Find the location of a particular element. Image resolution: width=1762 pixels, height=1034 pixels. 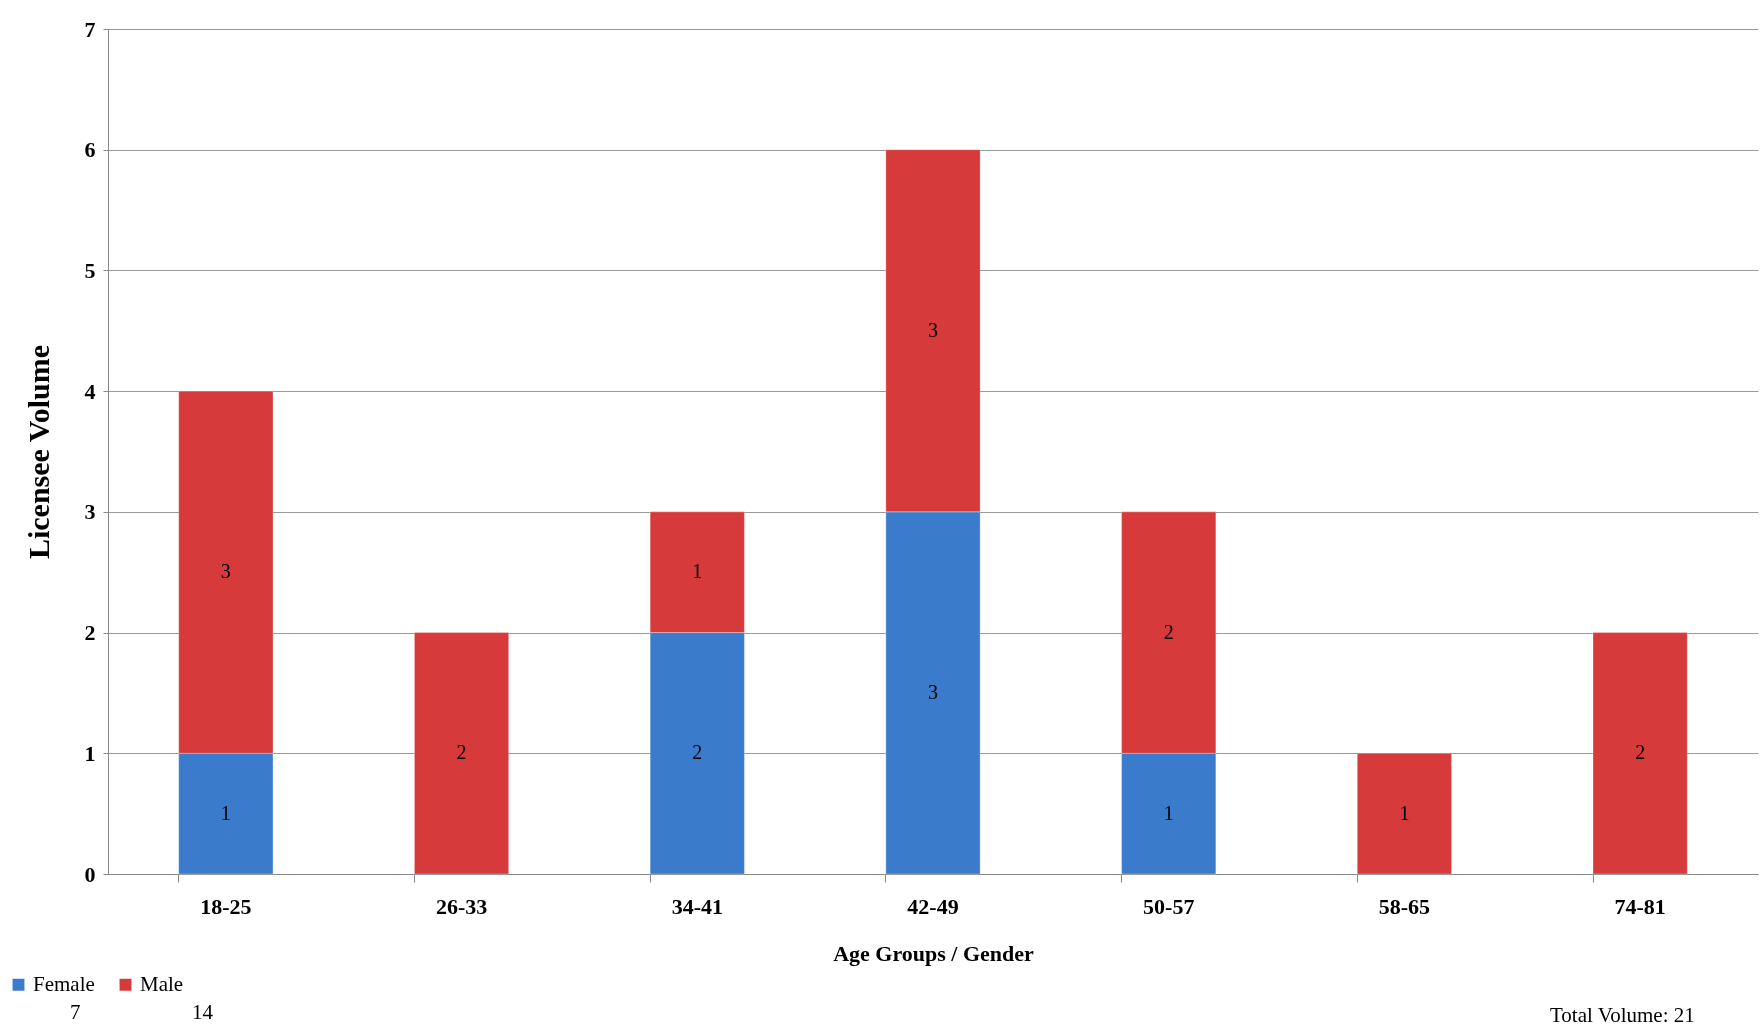

x-tick-label: 58-65 is located at coordinates (1404, 906).